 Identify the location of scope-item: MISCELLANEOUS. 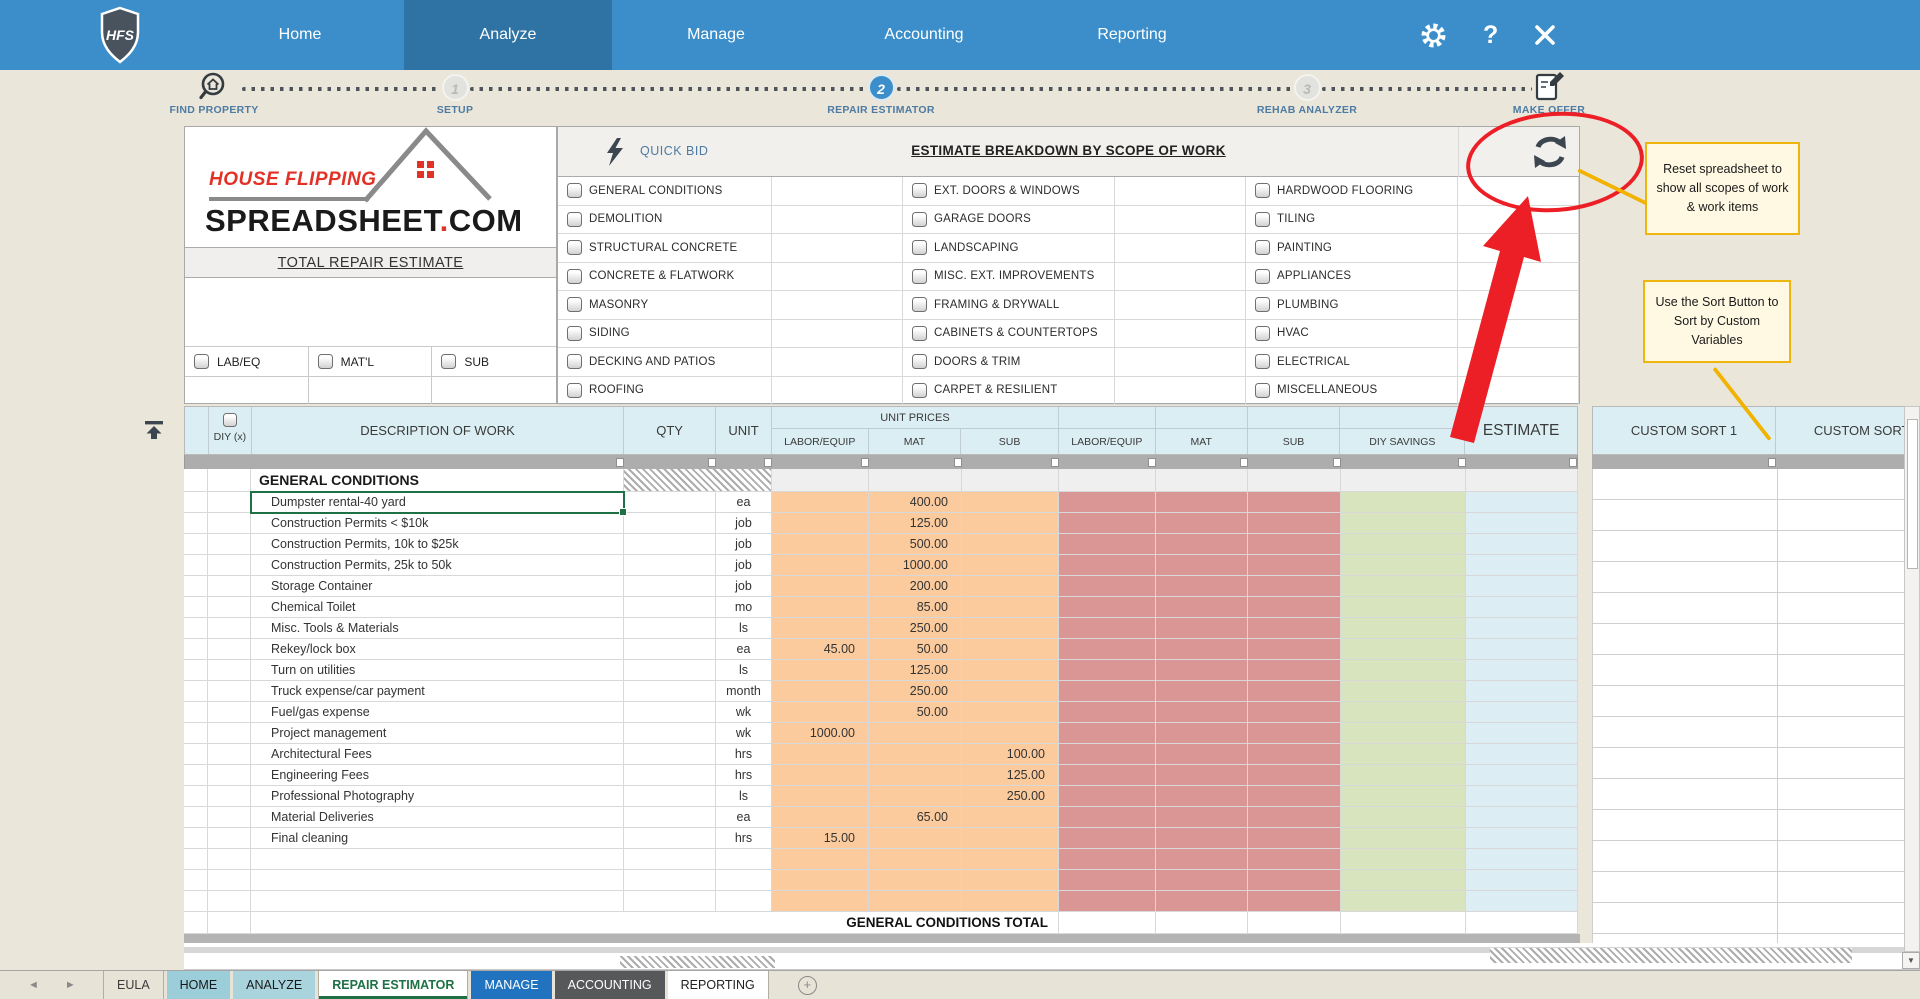
(1352, 390).